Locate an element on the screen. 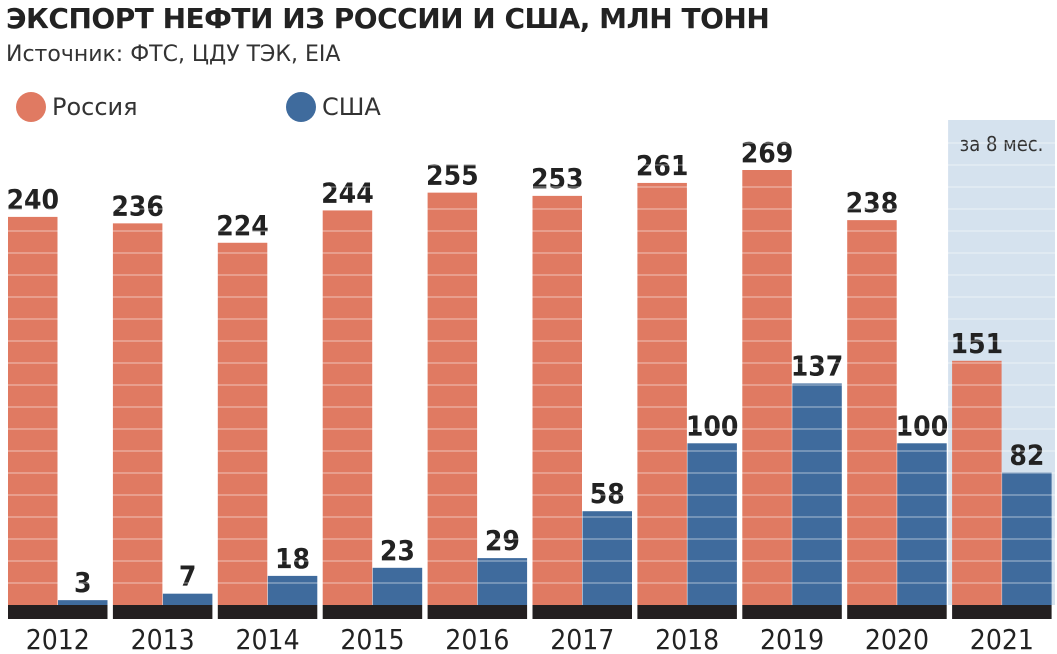  bar-russia-2016 is located at coordinates (452, 398).